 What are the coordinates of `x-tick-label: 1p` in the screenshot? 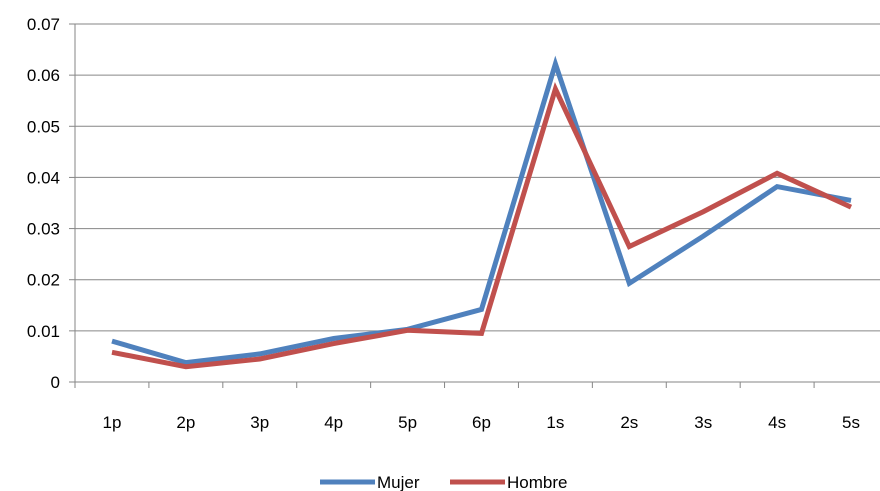 It's located at (111, 422).